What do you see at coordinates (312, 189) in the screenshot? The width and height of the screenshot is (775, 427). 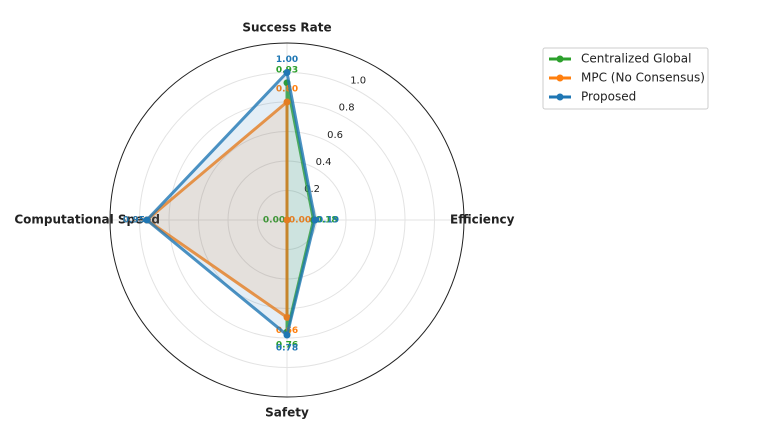 I see `r-tick-label: 0.2` at bounding box center [312, 189].